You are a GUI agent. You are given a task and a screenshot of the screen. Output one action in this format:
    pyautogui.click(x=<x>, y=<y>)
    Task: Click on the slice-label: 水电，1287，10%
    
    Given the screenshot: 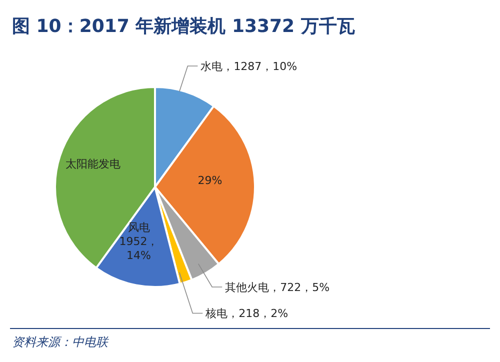 What is the action you would take?
    pyautogui.click(x=249, y=66)
    